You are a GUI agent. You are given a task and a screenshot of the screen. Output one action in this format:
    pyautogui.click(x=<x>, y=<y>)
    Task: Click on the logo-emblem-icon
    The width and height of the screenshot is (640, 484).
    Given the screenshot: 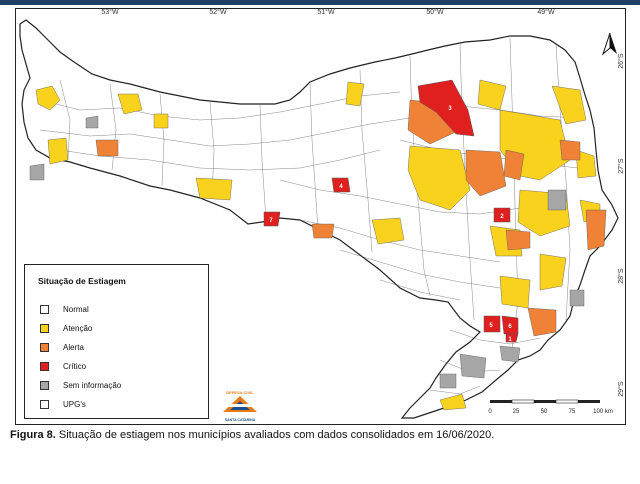 What is the action you would take?
    pyautogui.click(x=240, y=404)
    